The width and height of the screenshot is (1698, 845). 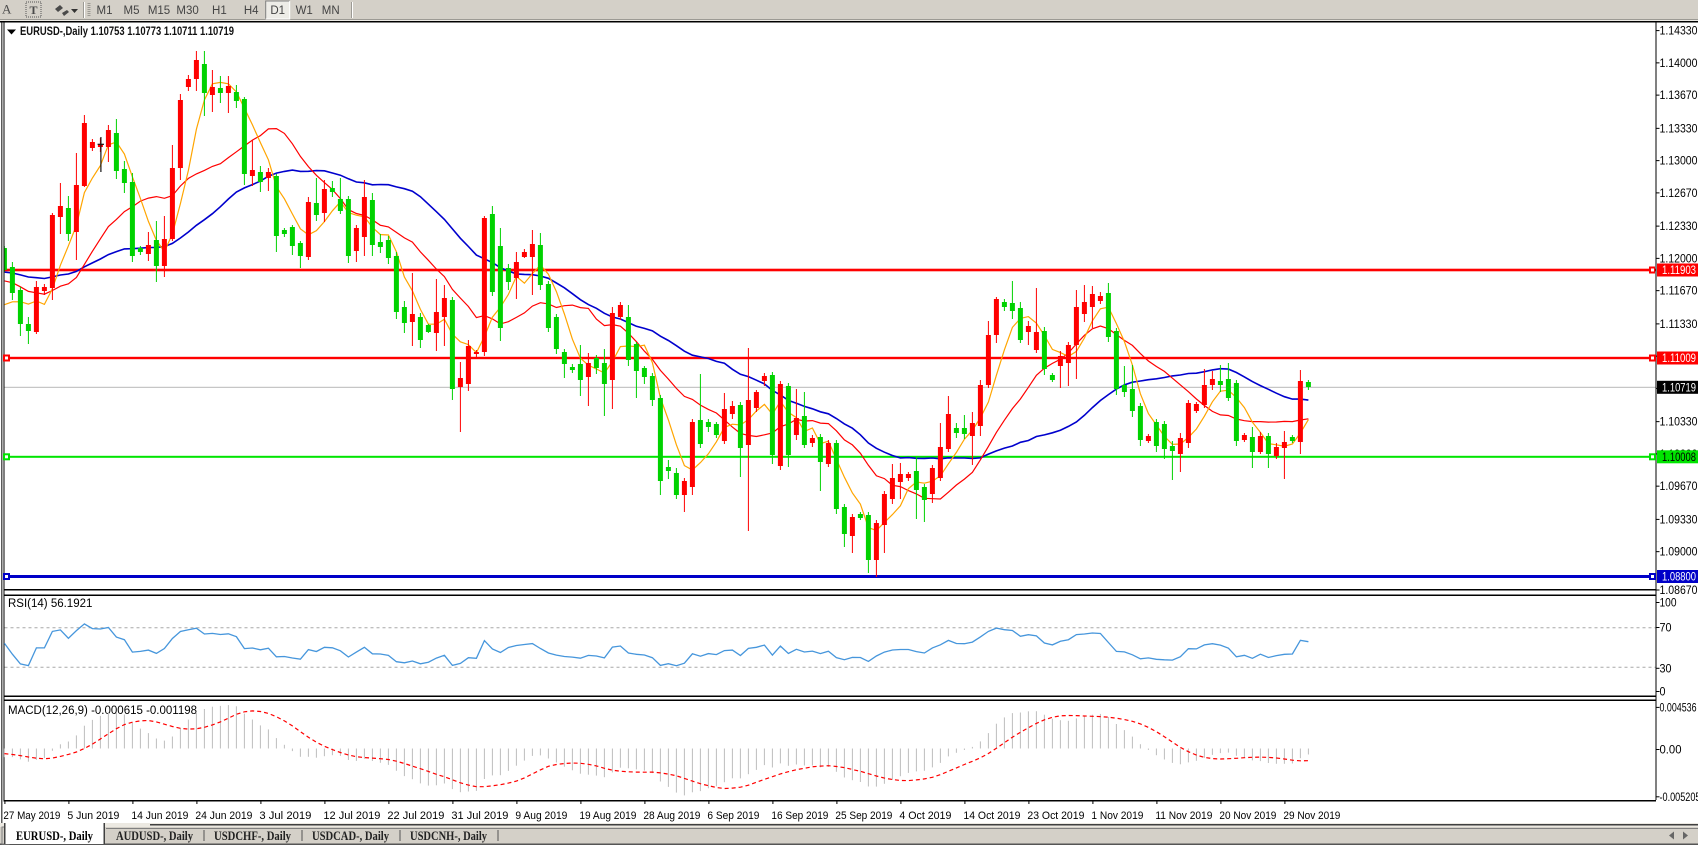 What do you see at coordinates (541, 816) in the screenshot?
I see `svg-text: 9 Aug 2019` at bounding box center [541, 816].